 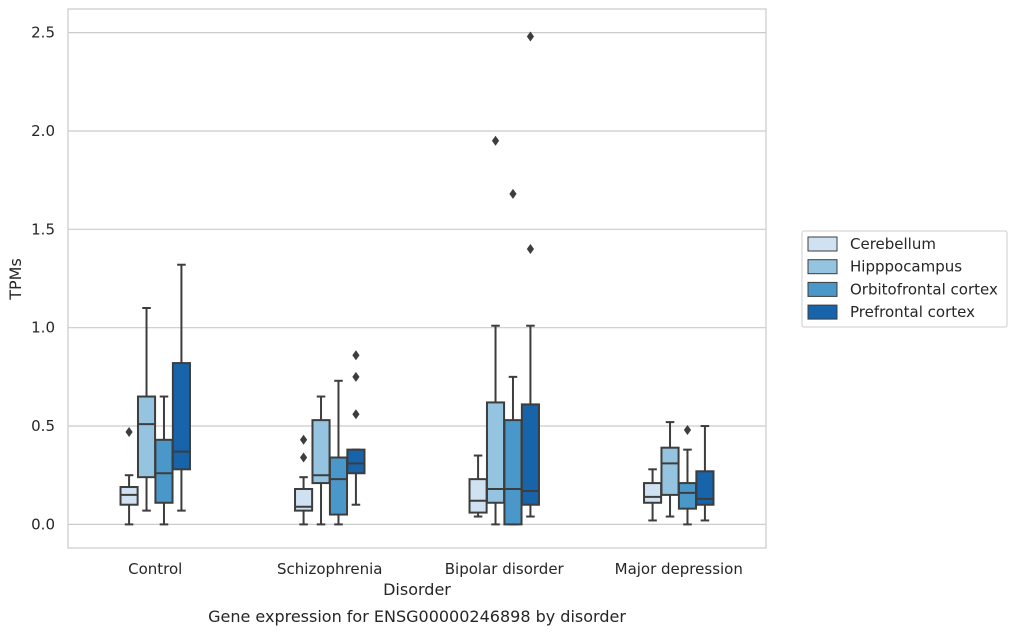 What do you see at coordinates (43, 524) in the screenshot?
I see `y-tick-label: 0.0` at bounding box center [43, 524].